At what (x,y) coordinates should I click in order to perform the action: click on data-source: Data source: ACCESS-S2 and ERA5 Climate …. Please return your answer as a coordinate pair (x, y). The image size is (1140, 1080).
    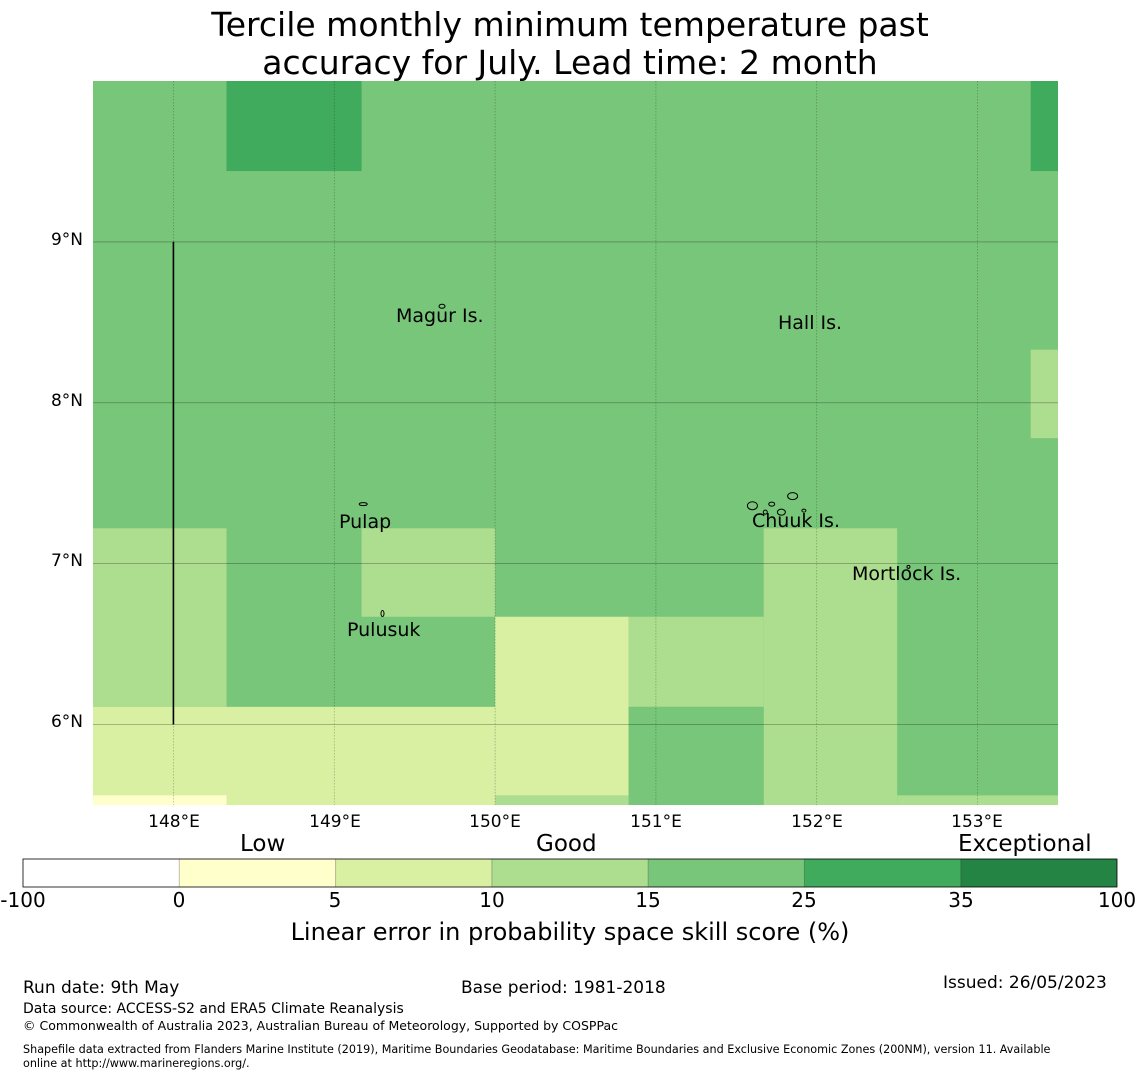
    Looking at the image, I should click on (213, 1009).